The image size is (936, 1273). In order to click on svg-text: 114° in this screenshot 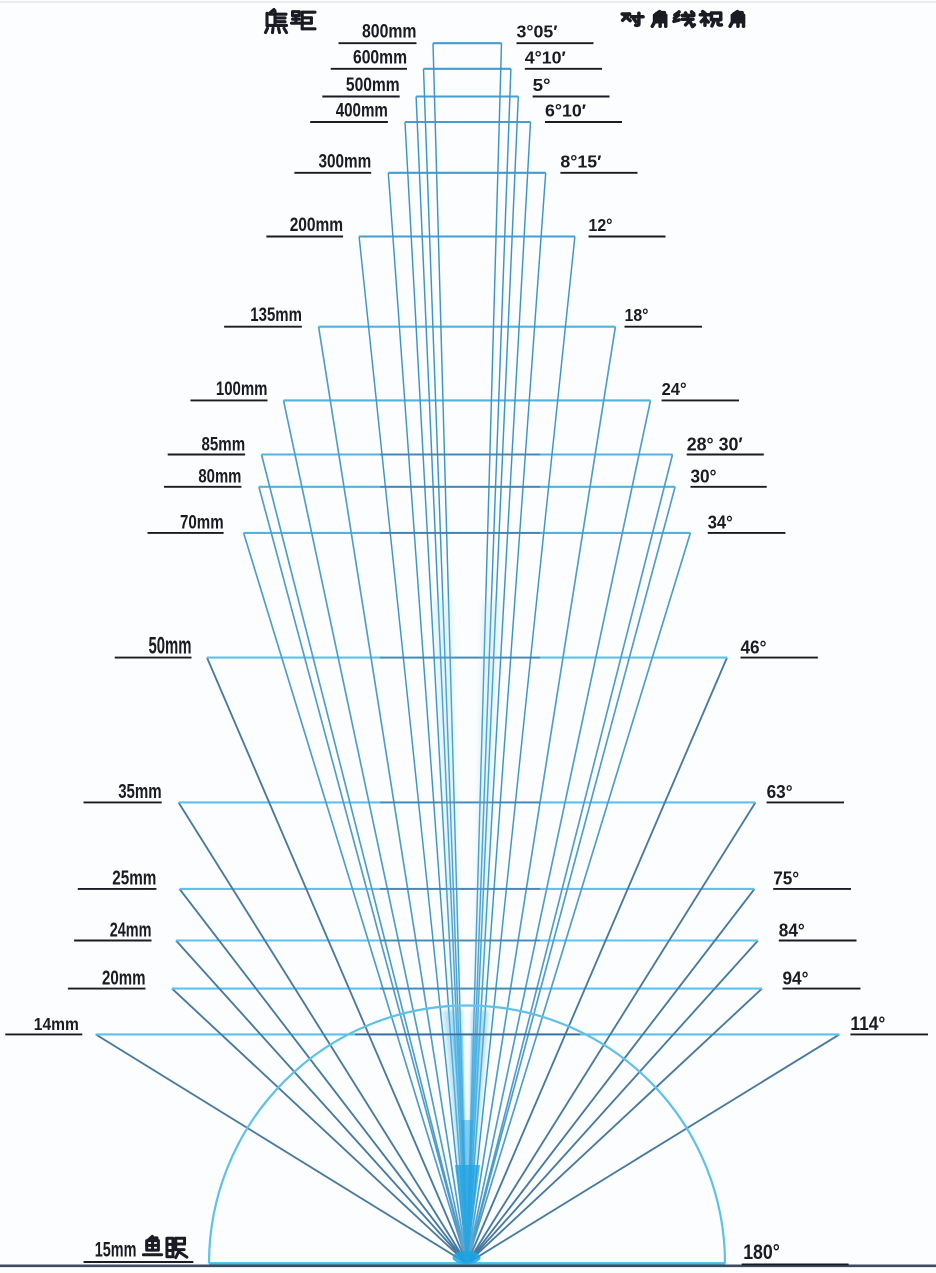, I will do `click(867, 1024)`.